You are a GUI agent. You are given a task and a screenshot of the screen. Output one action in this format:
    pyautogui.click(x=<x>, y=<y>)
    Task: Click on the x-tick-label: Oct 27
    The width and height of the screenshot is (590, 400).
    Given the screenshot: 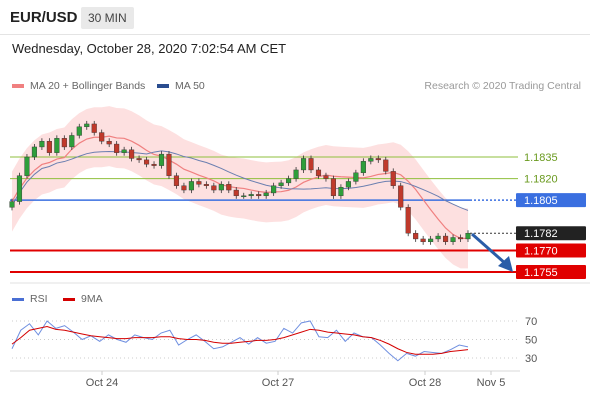 What is the action you would take?
    pyautogui.click(x=278, y=383)
    